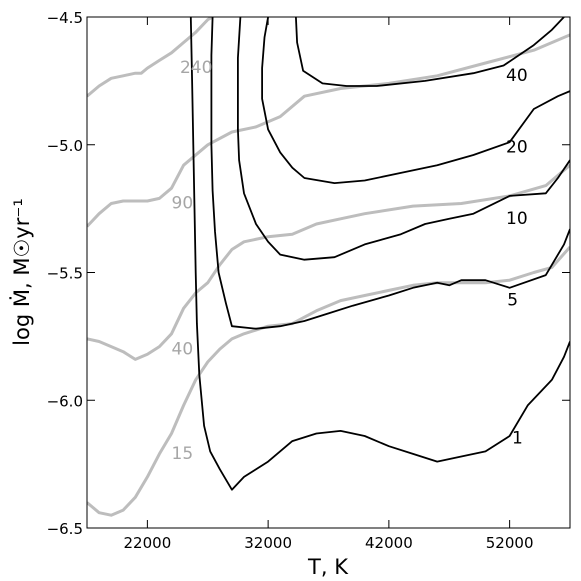 The width and height of the screenshot is (581, 581). What do you see at coordinates (328, 567) in the screenshot?
I see `x-axis-title: T, K` at bounding box center [328, 567].